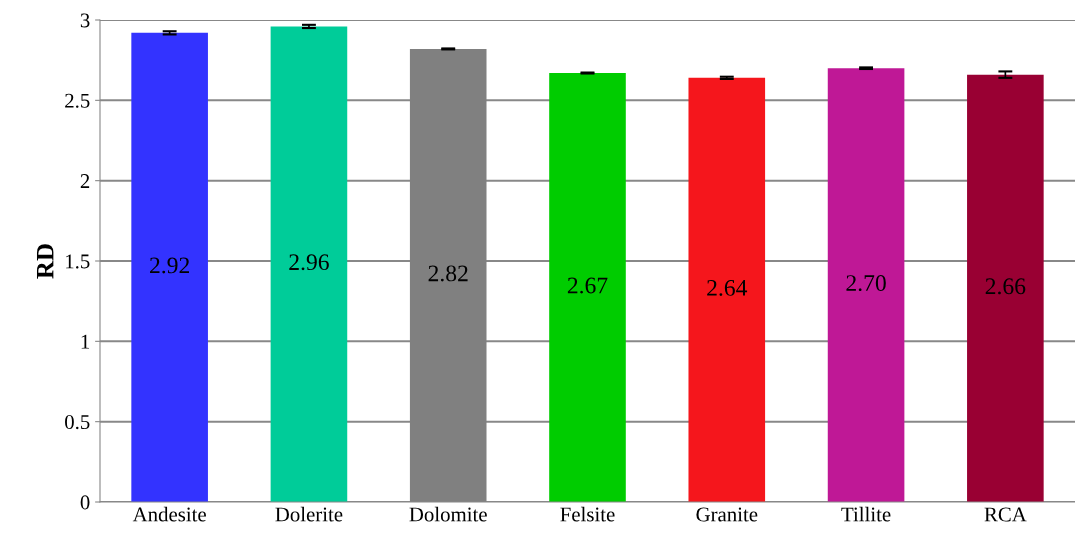 The width and height of the screenshot is (1075, 546). I want to click on y-tick-label: 2, so click(85, 181).